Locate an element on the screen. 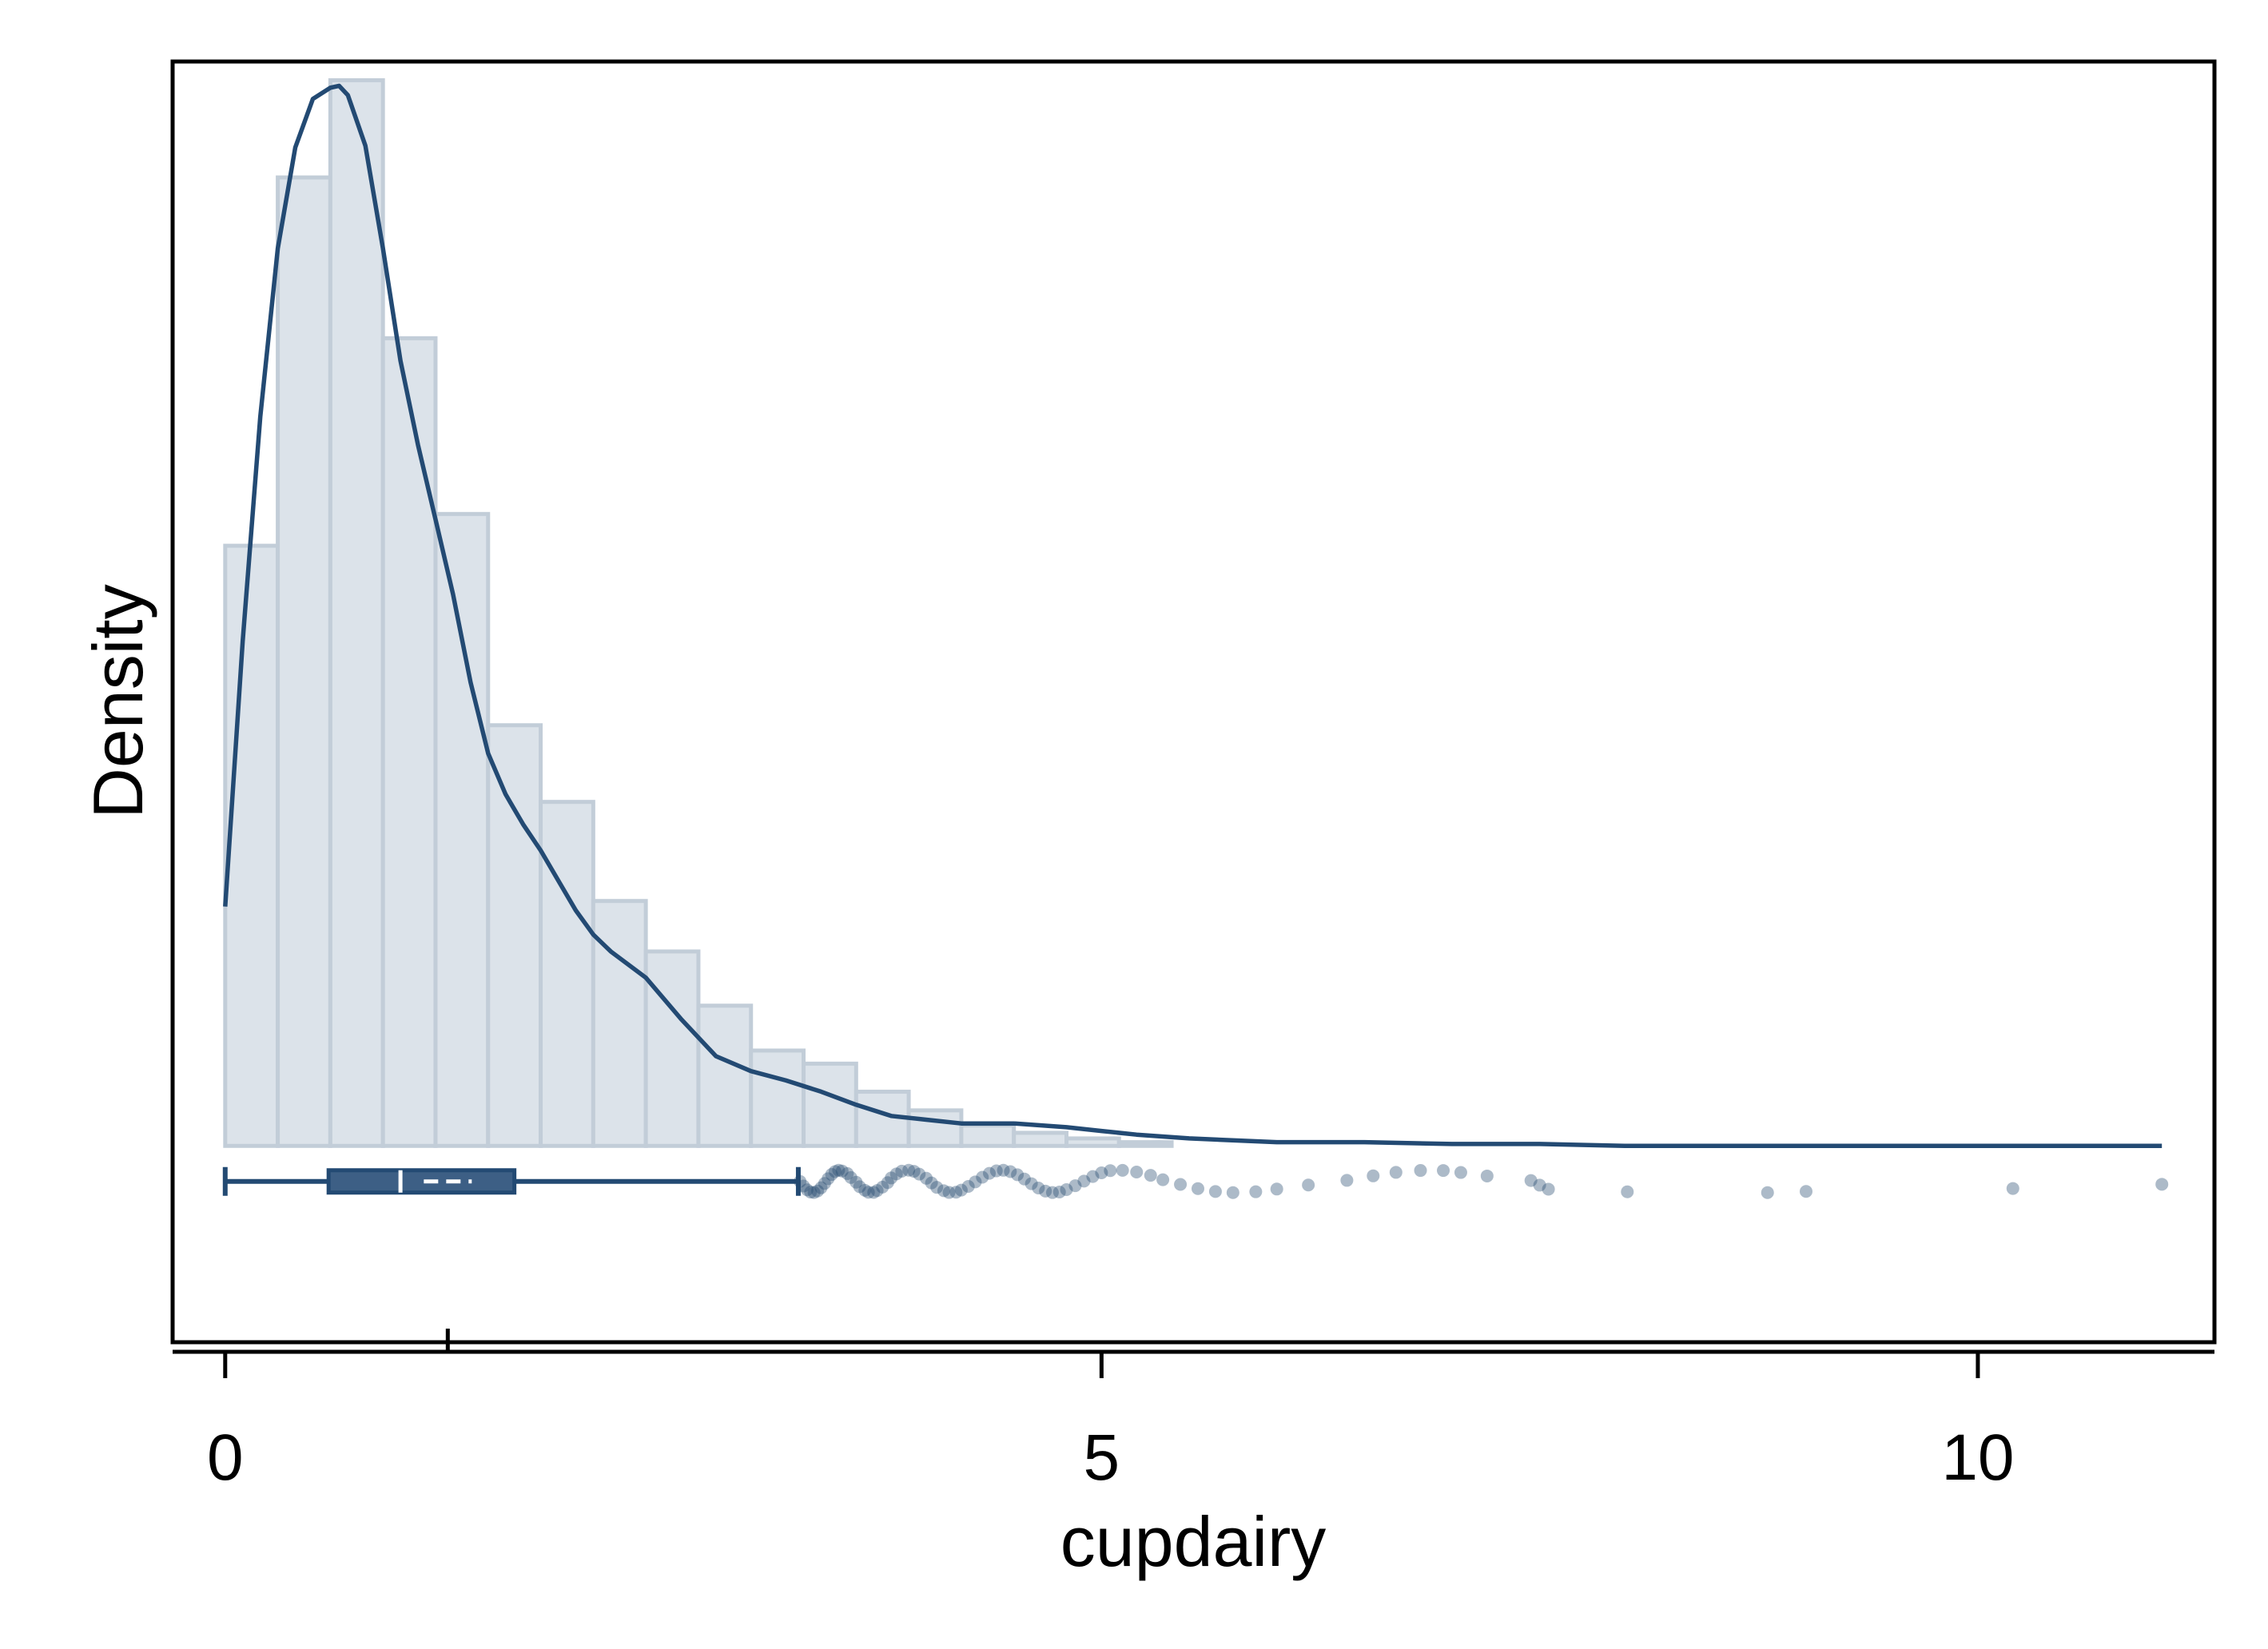  outlier-points is located at coordinates (1481, 1181).